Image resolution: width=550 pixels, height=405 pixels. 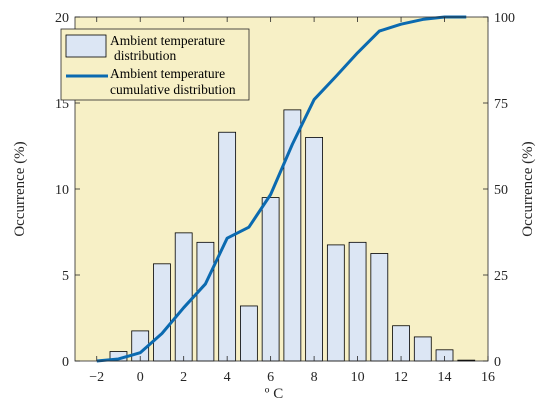 I want to click on legend-label-line-line1: Ambient temperature, so click(x=167, y=73).